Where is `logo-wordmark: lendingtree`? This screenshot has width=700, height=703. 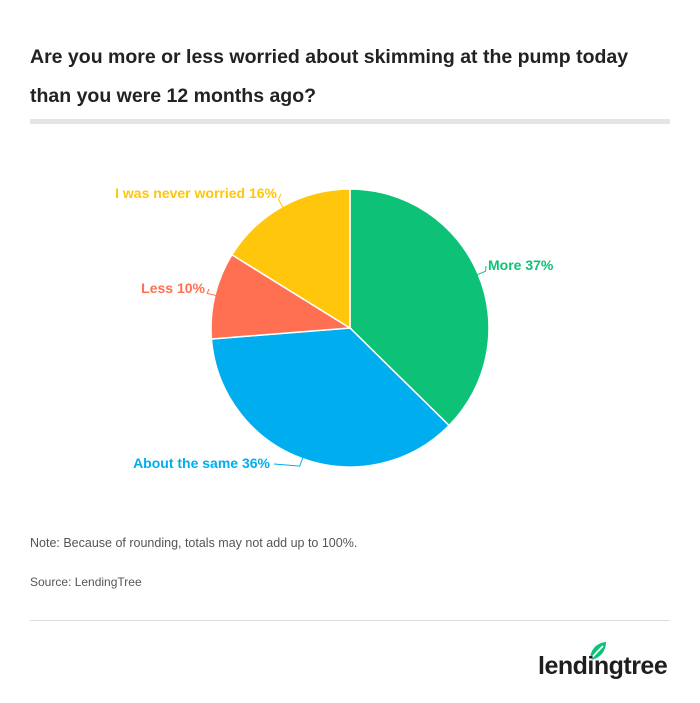
logo-wordmark: lendingtree is located at coordinates (603, 666).